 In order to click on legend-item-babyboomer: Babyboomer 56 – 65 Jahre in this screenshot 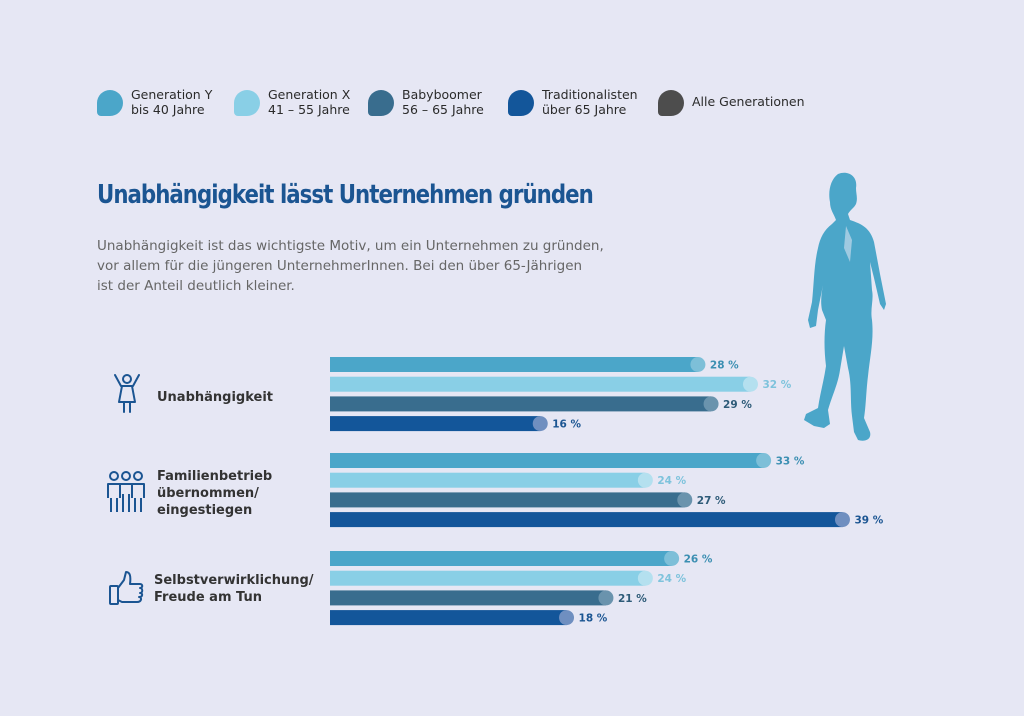, I will do `click(426, 102)`.